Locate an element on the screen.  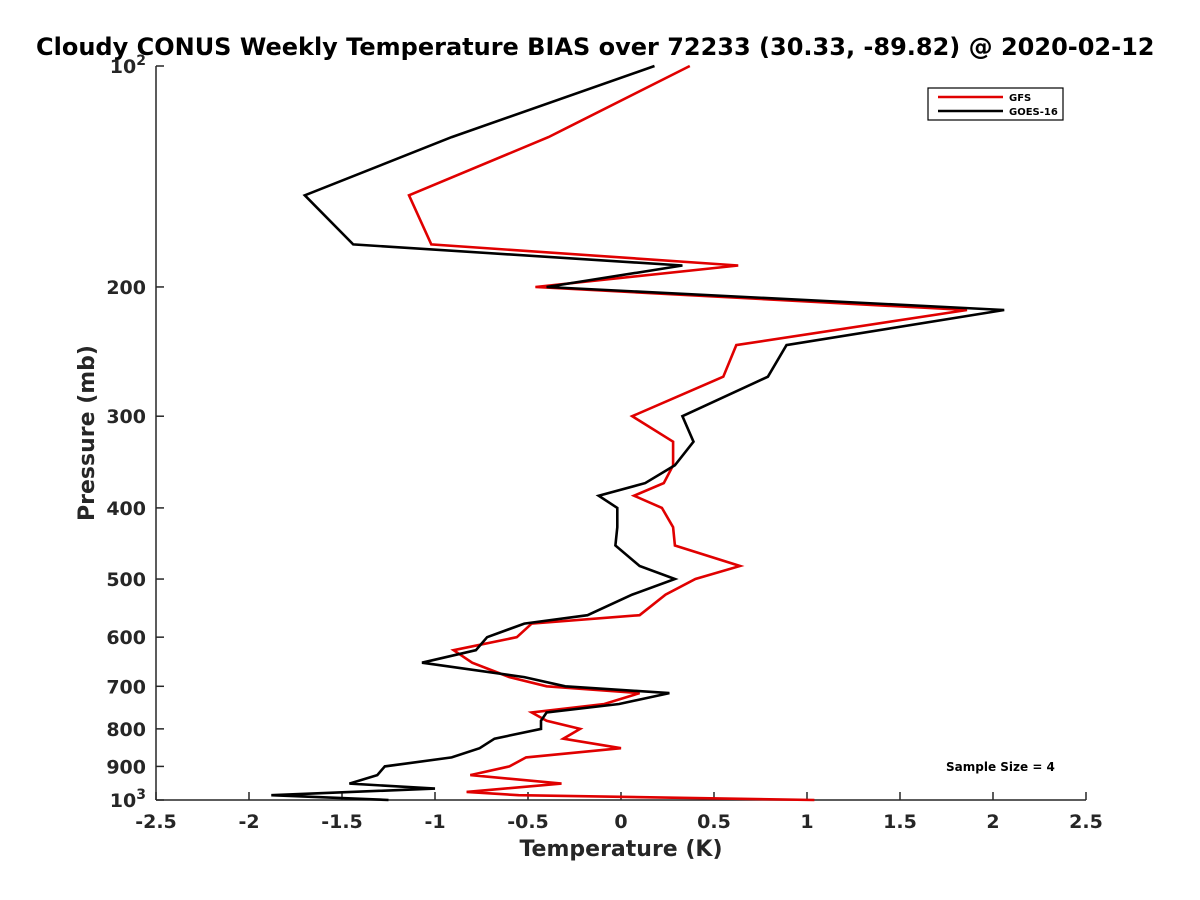
y-axis-ticks: 10² 200 300 400 500 600 700 800 900 10³ is located at coordinates (135, 432).